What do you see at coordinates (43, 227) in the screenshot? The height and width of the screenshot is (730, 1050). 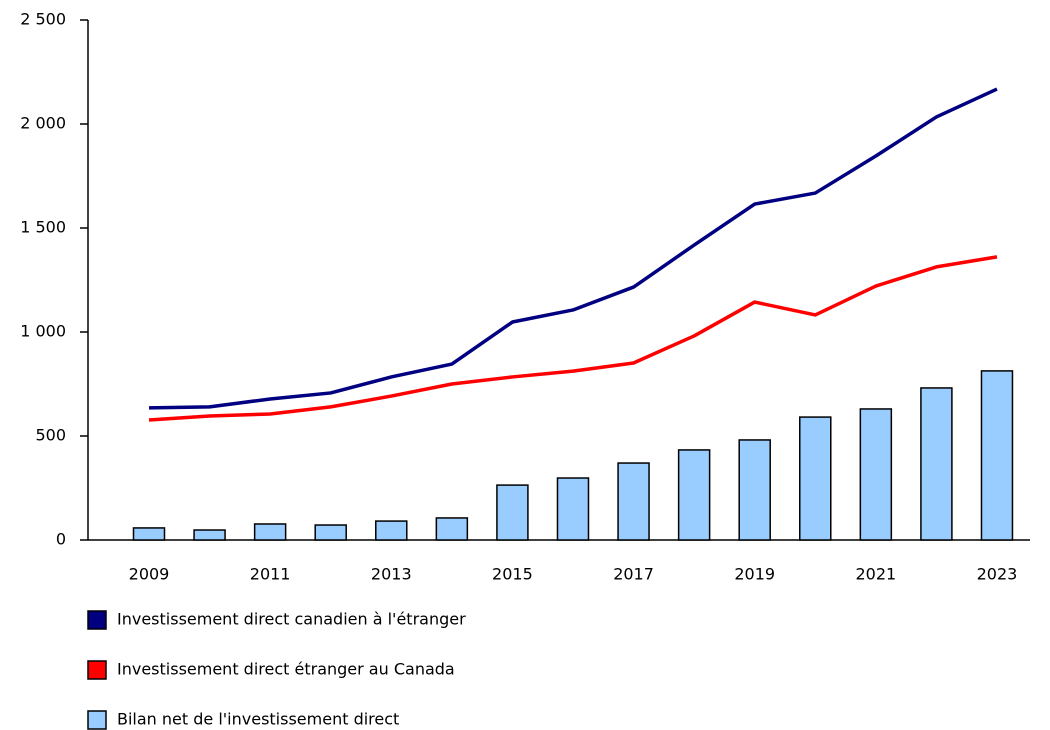 I see `y-tick-label: 1 500` at bounding box center [43, 227].